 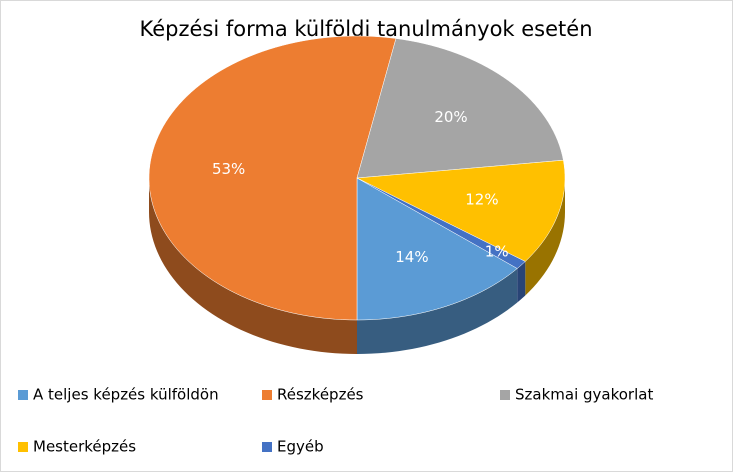 What do you see at coordinates (481, 199) in the screenshot?
I see `data-label: 12%` at bounding box center [481, 199].